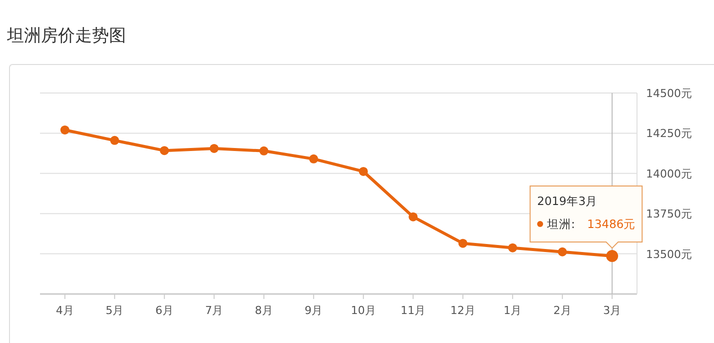 The width and height of the screenshot is (714, 343). What do you see at coordinates (611, 224) in the screenshot?
I see `data-label: 13486元` at bounding box center [611, 224].